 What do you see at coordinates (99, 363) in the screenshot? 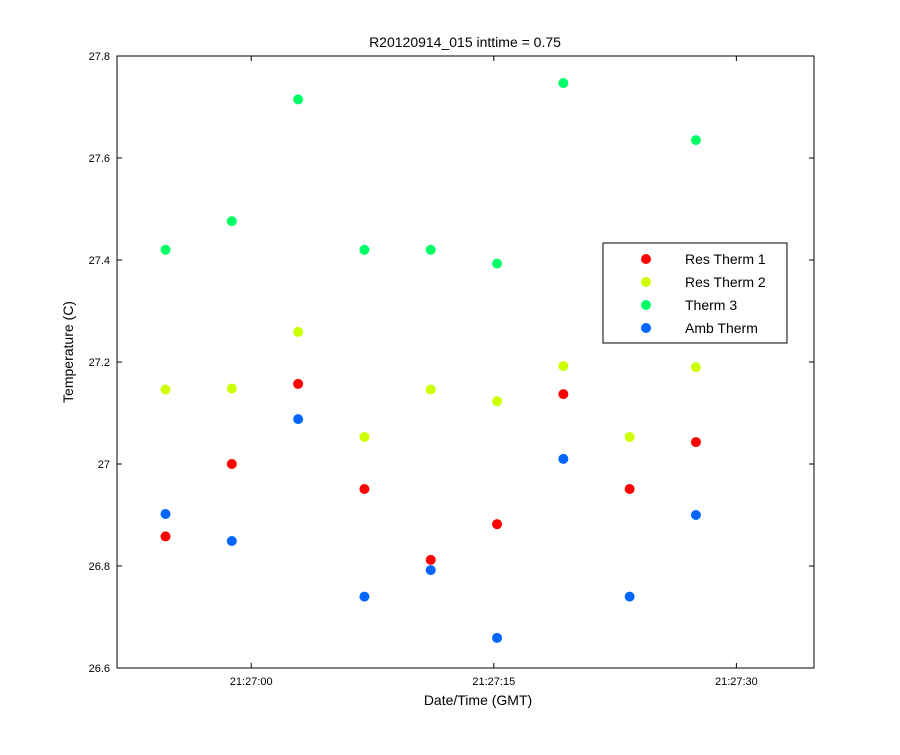
I see `y-tick-label: 27.2` at bounding box center [99, 363].